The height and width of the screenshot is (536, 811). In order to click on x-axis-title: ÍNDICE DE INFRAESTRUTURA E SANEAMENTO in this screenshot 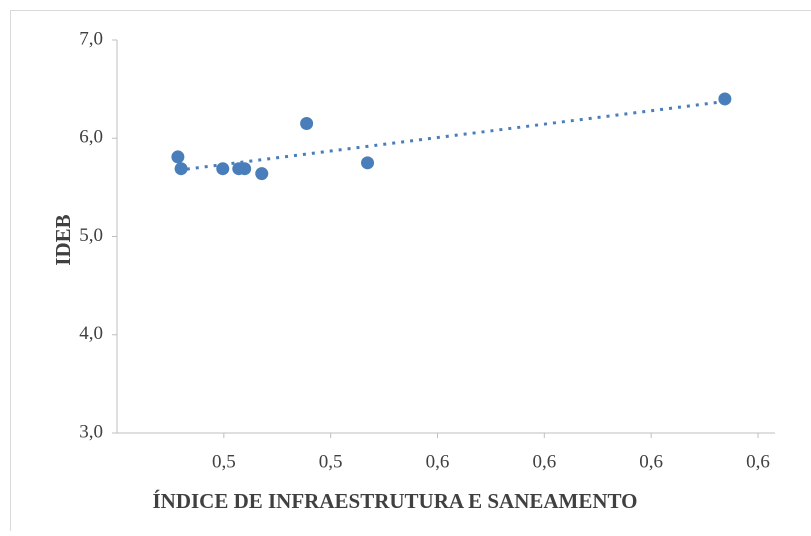, I will do `click(394, 501)`.